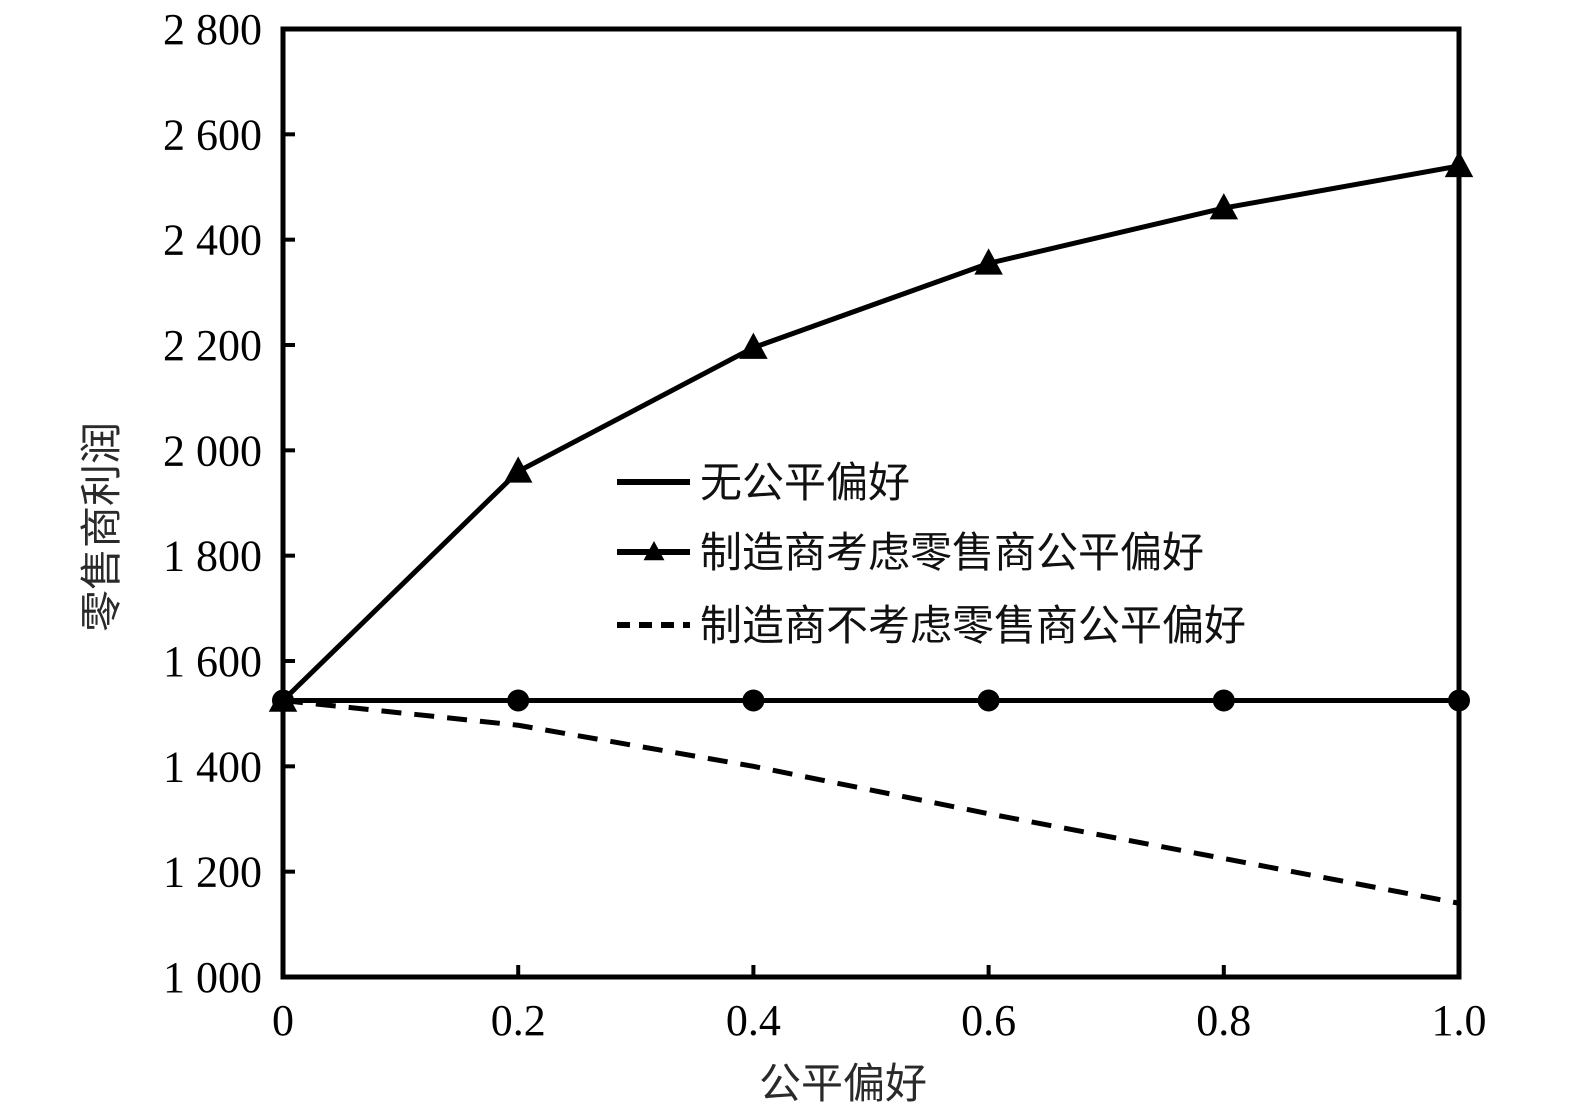  Describe the element at coordinates (843, 1083) in the screenshot. I see `x-axis-title: 公平偏好` at that location.